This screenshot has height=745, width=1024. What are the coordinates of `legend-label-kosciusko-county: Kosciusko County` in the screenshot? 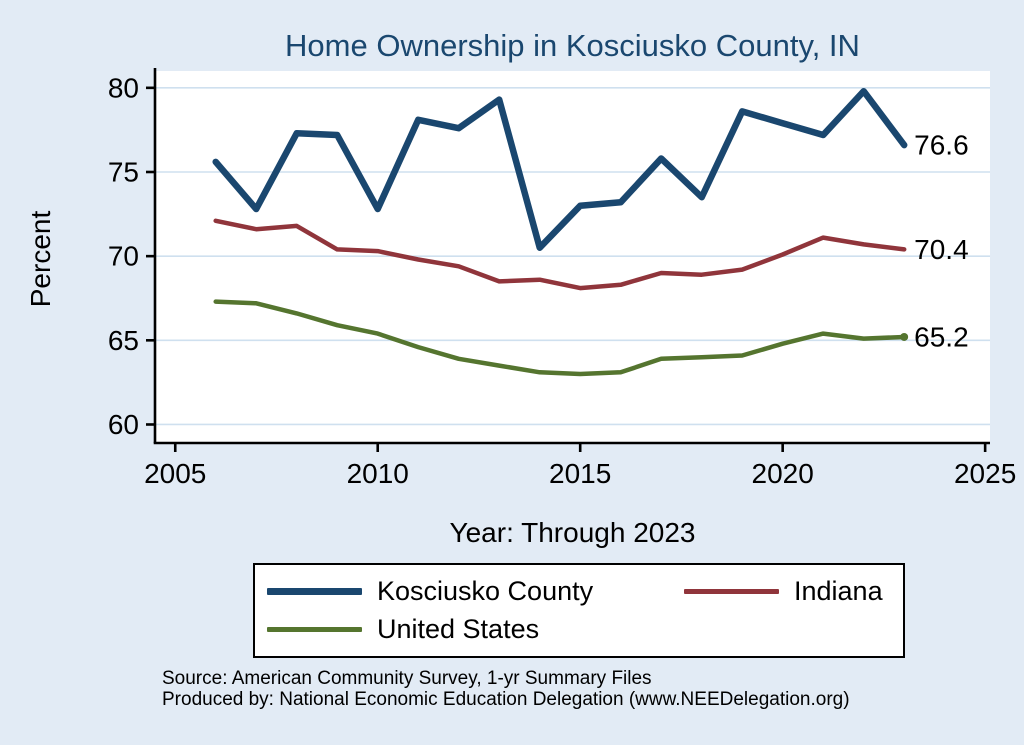 It's located at (485, 591).